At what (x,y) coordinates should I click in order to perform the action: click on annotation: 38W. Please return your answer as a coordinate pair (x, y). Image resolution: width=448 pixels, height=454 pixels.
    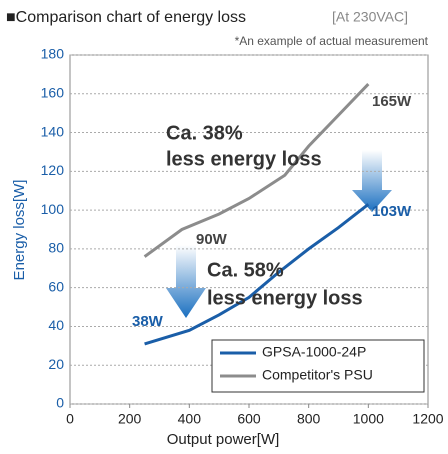
    Looking at the image, I should click on (148, 321).